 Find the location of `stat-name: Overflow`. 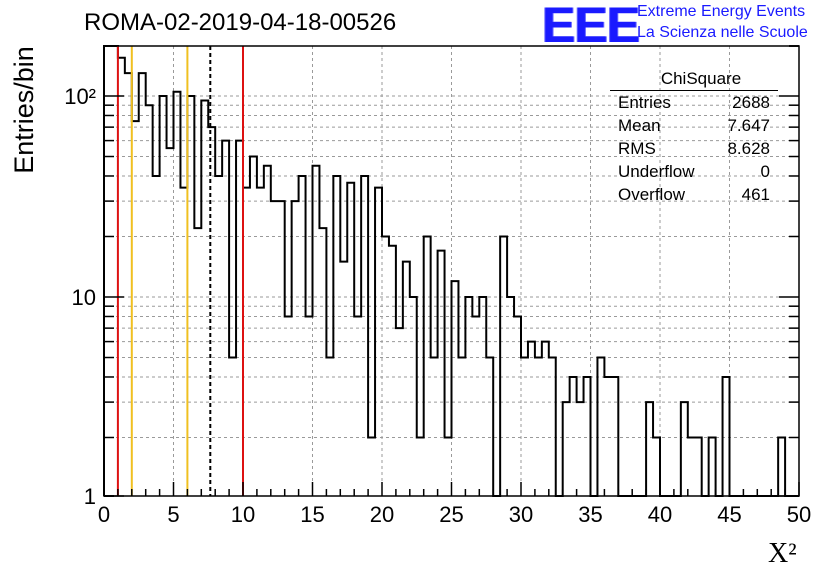

stat-name: Overflow is located at coordinates (652, 194).